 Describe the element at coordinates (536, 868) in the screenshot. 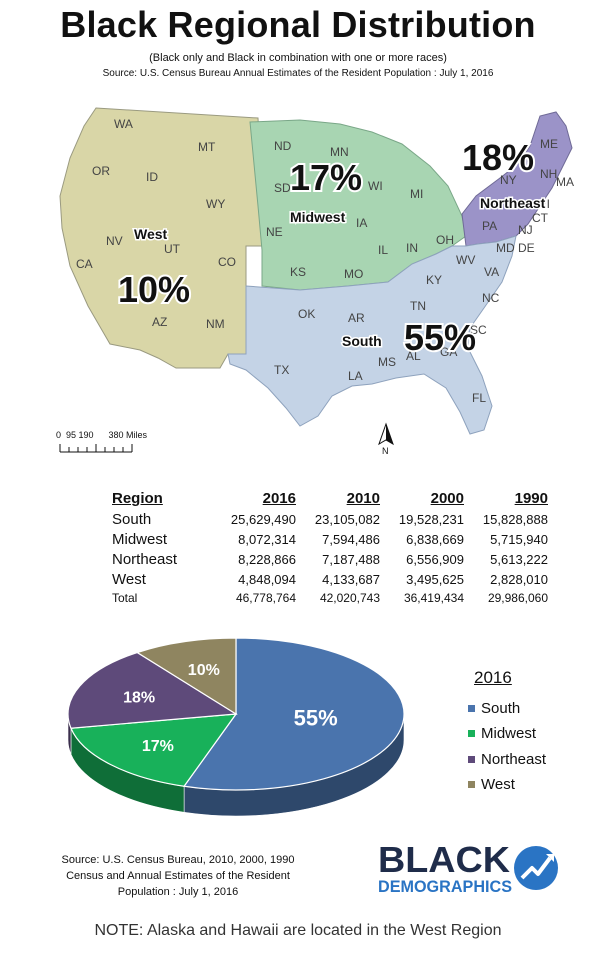

I see `trend-arrow-icon` at that location.